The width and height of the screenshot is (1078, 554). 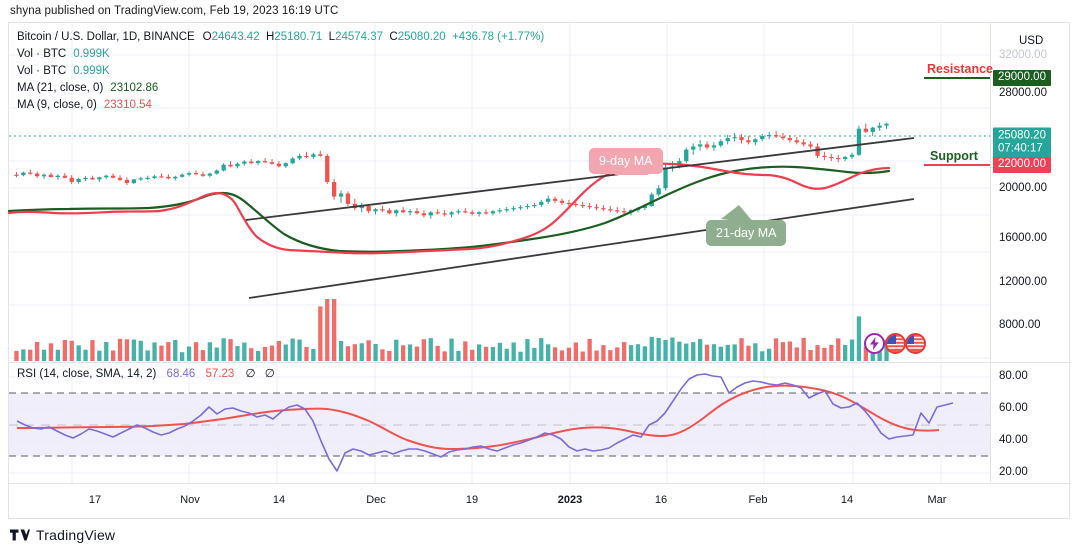 What do you see at coordinates (421, 36) in the screenshot?
I see `close-value: 25080.20` at bounding box center [421, 36].